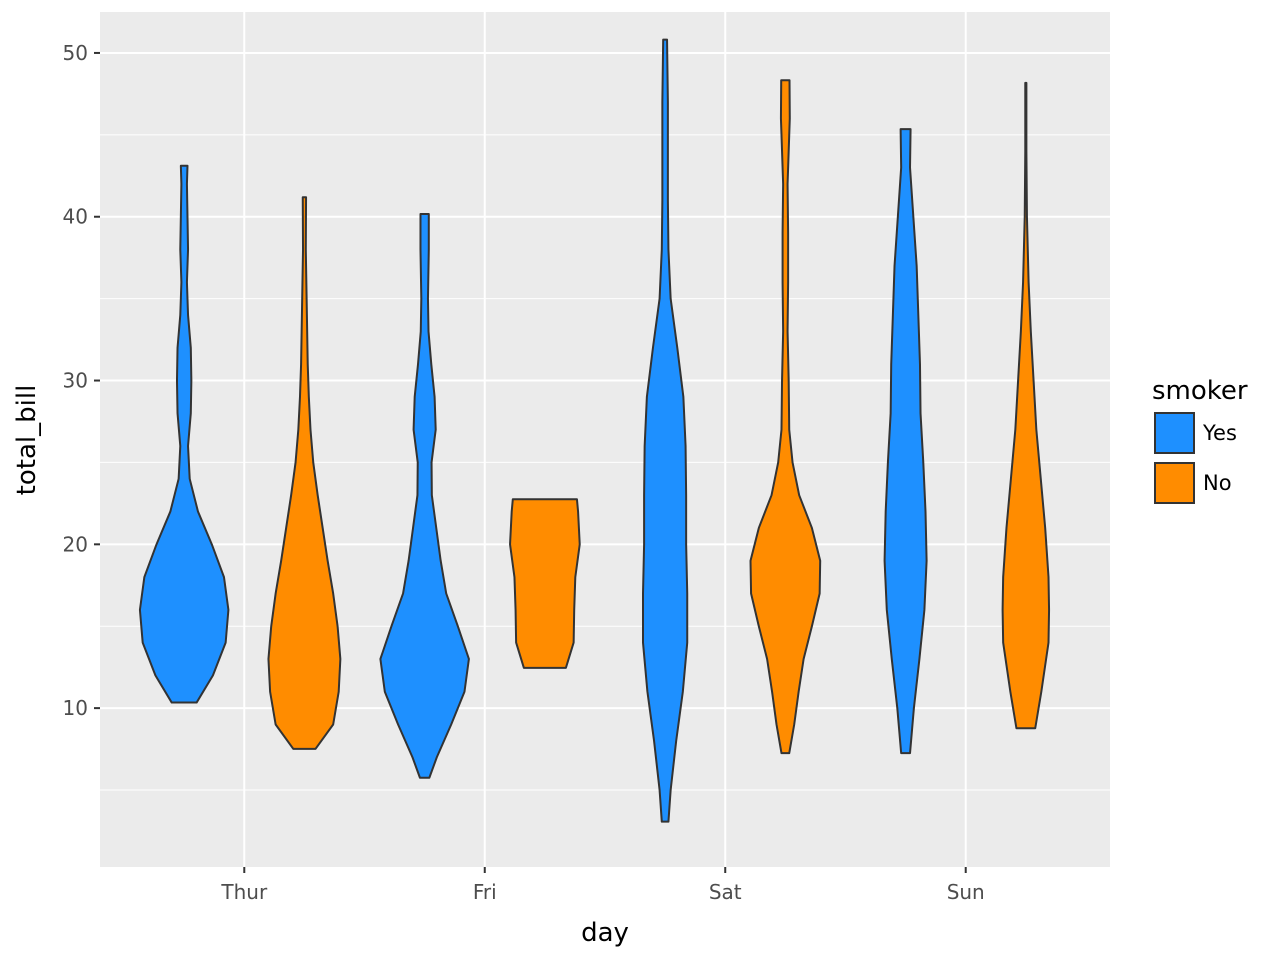 The image size is (1280, 960). What do you see at coordinates (1217, 483) in the screenshot?
I see `legend-label-no: No` at bounding box center [1217, 483].